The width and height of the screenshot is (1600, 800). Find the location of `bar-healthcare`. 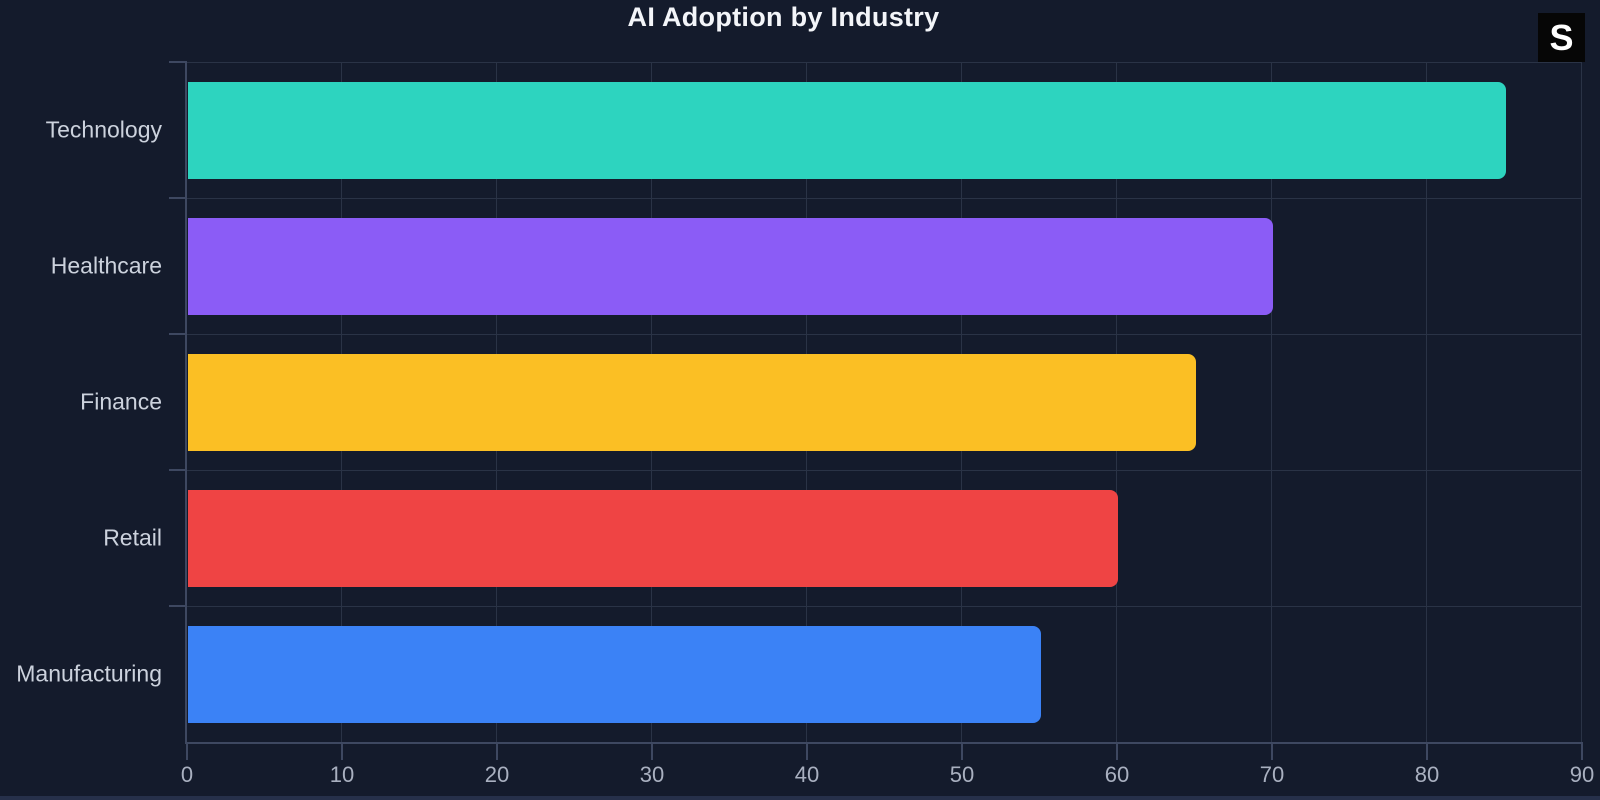

bar-healthcare is located at coordinates (730, 266).